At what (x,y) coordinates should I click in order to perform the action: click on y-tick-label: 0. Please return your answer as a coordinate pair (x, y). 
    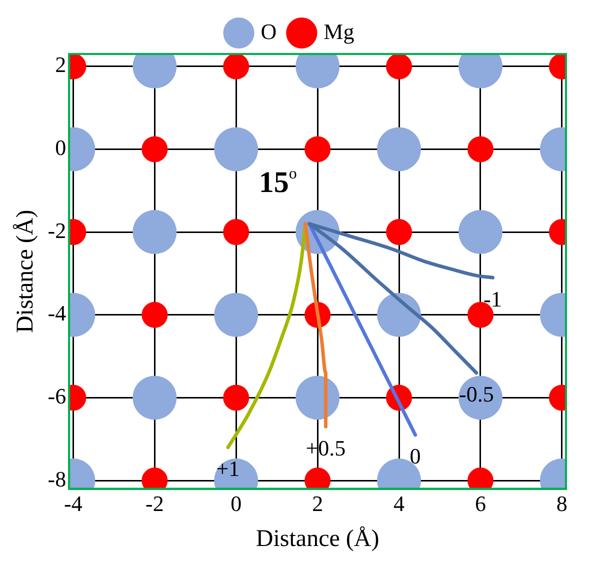
    Looking at the image, I should click on (60, 147).